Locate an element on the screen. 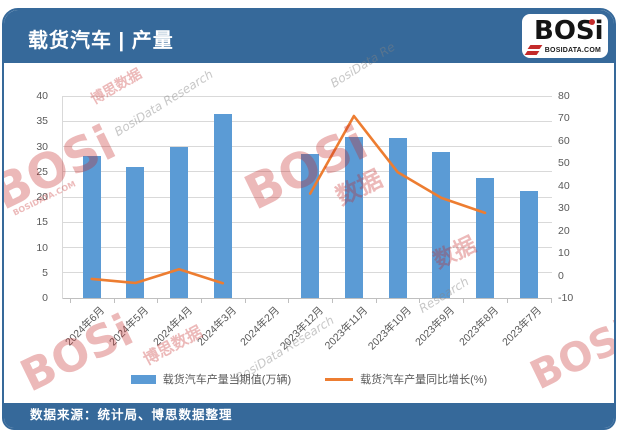  y-axis-label-left: 35 is located at coordinates (42, 121).